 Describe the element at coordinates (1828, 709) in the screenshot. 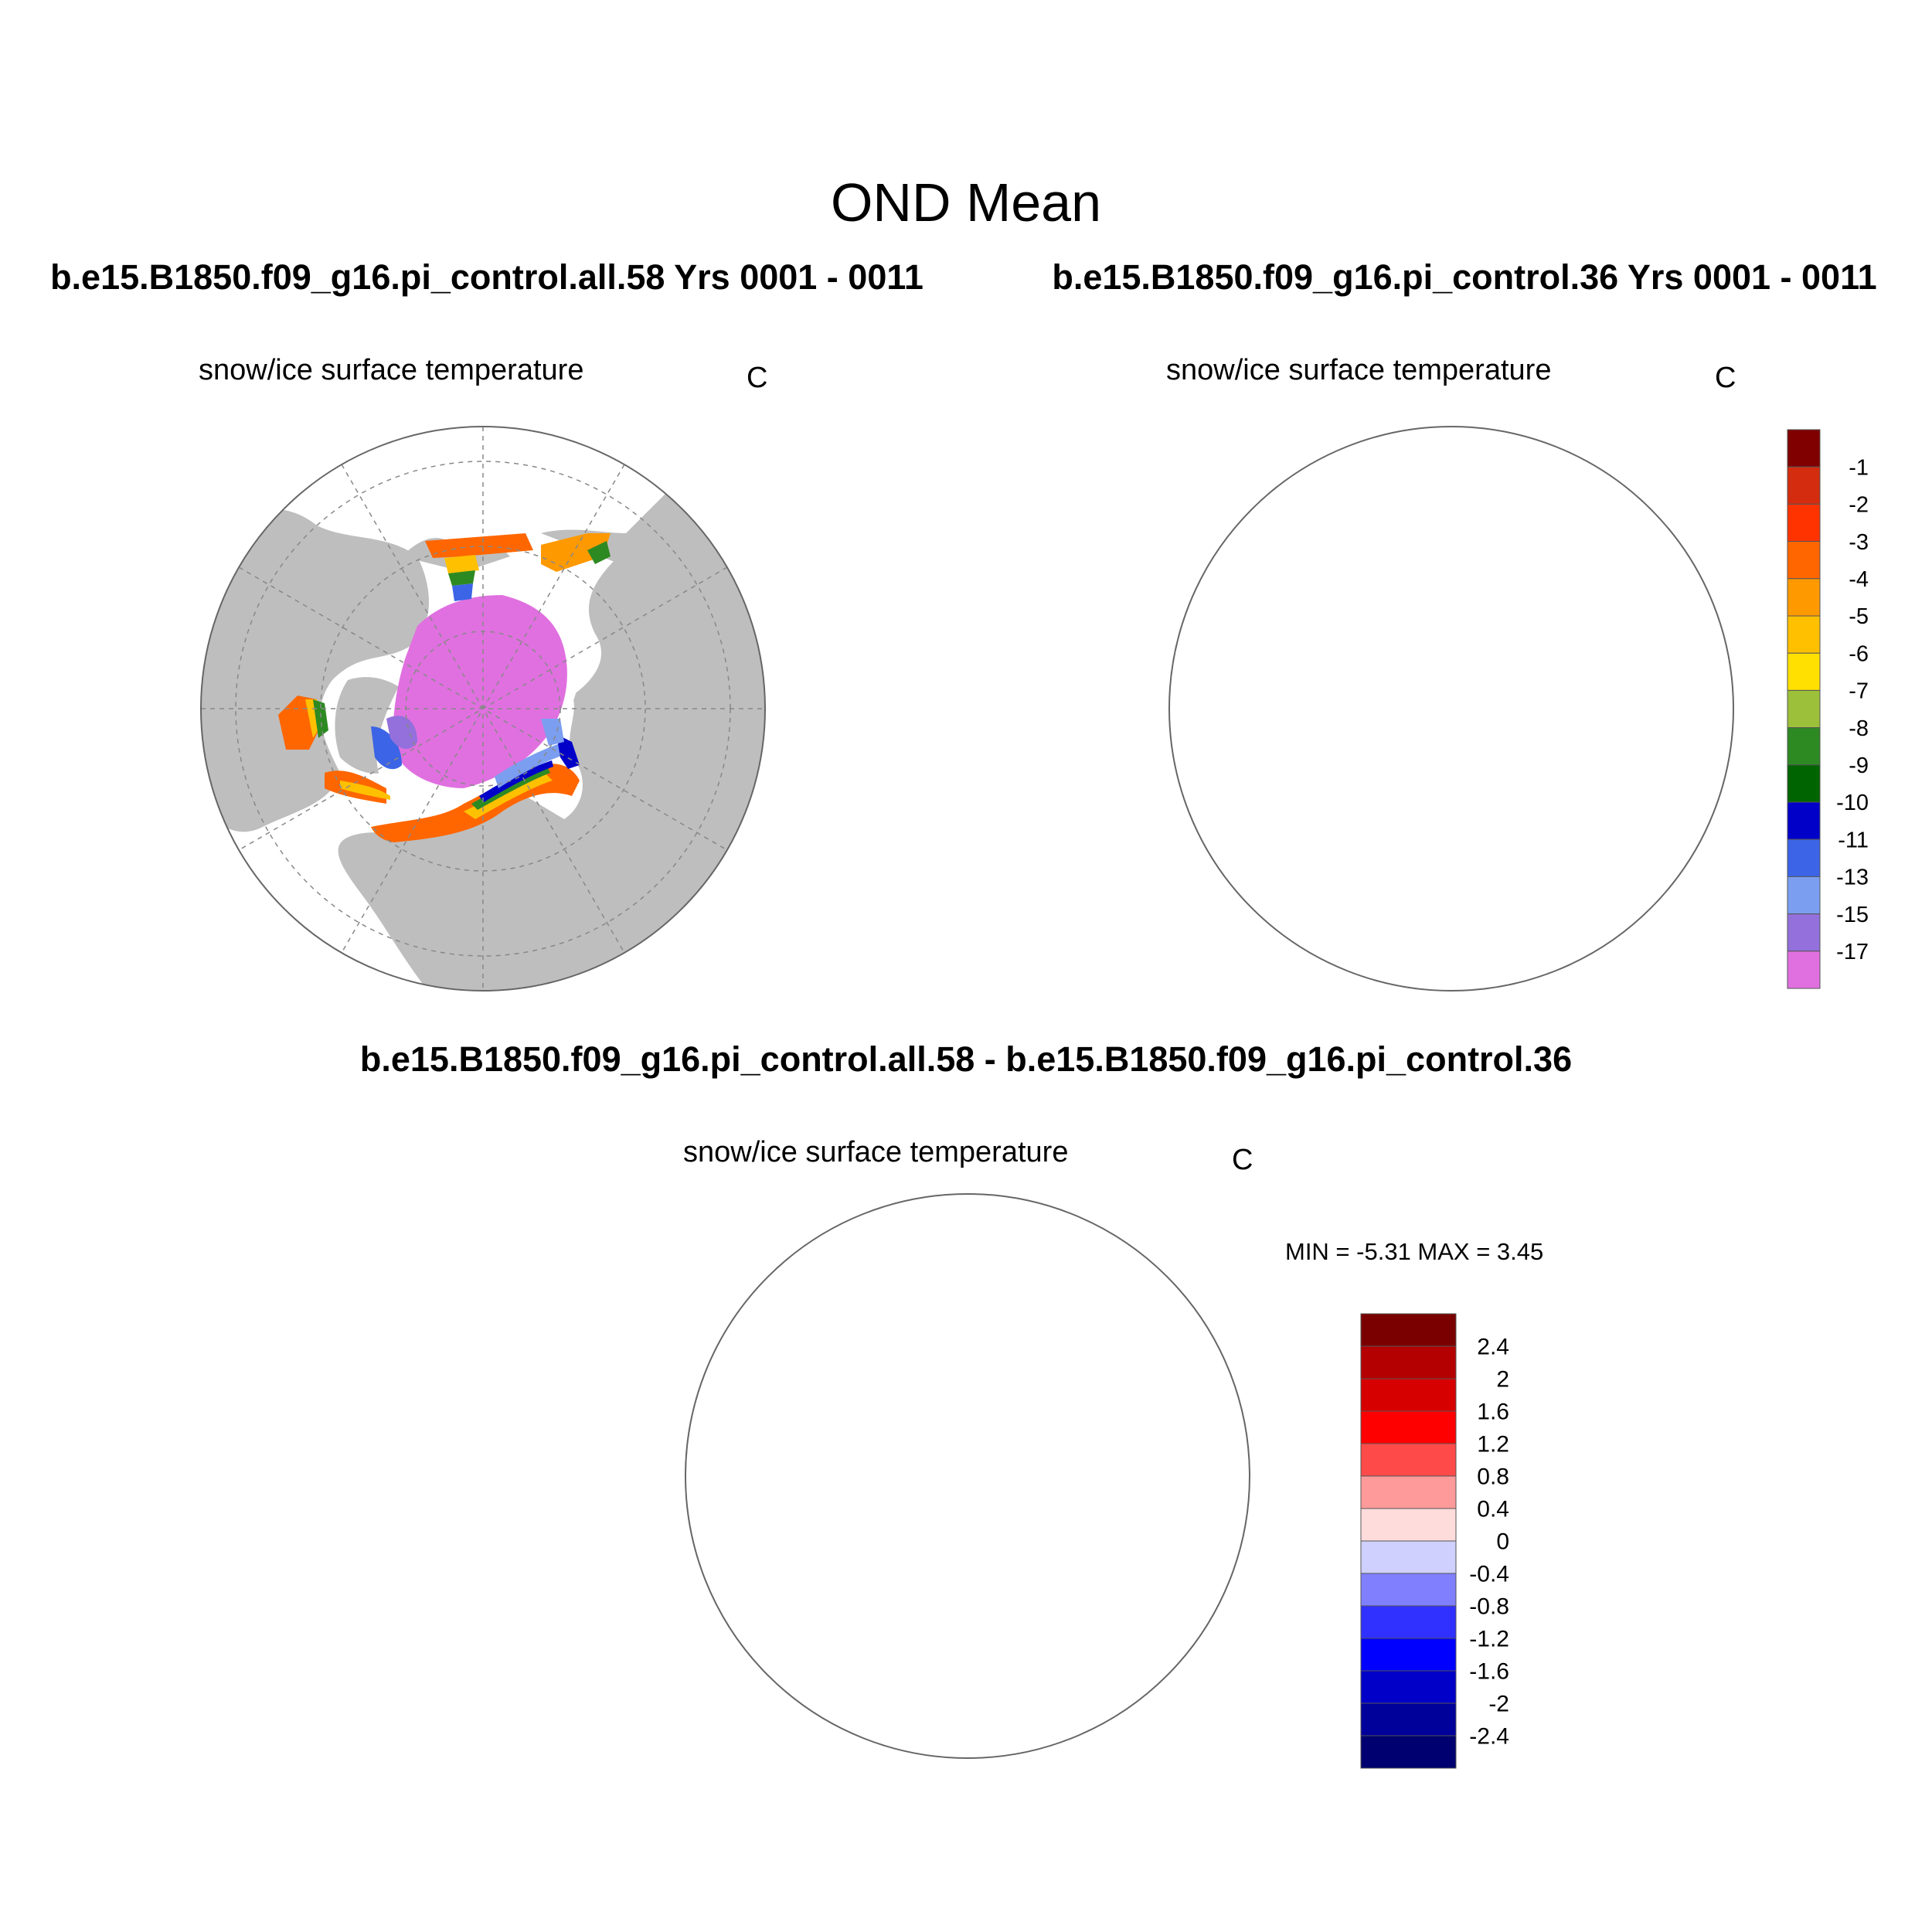

I see `colorbar-absolute: -1 -2 -3 -4 -5 -6 -7 -8 -9 -10 -11 -13 -15 -17` at that location.